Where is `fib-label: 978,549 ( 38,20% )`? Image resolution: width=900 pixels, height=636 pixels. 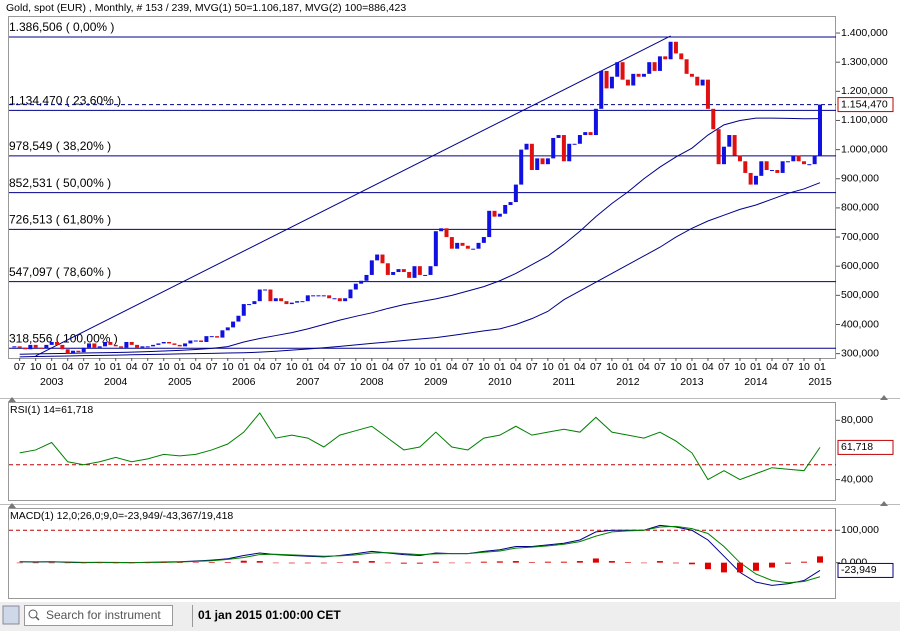
fib-label: 978,549 ( 38,20% ) is located at coordinates (60, 146).